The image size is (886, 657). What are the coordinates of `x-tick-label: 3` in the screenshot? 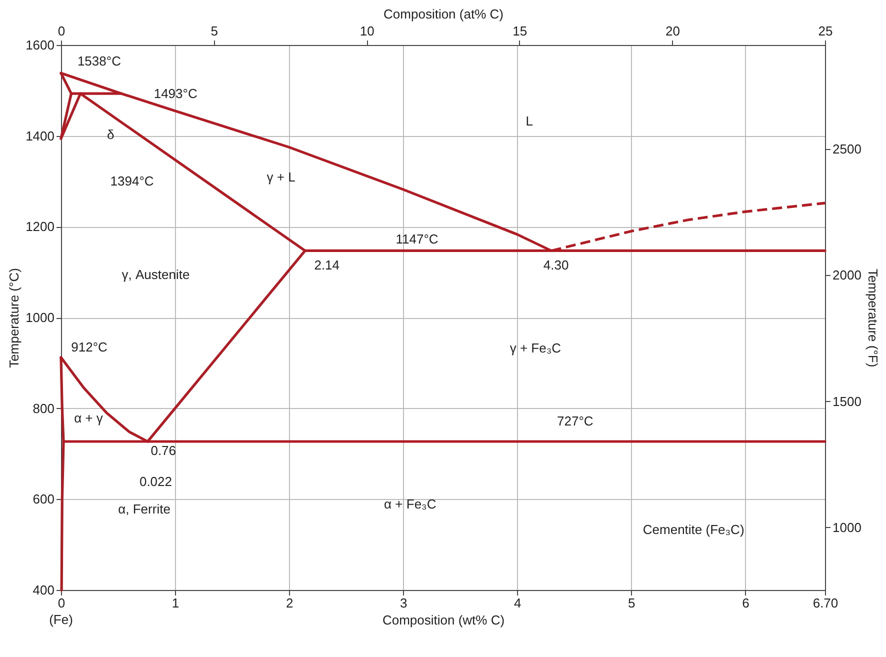 It's located at (404, 603).